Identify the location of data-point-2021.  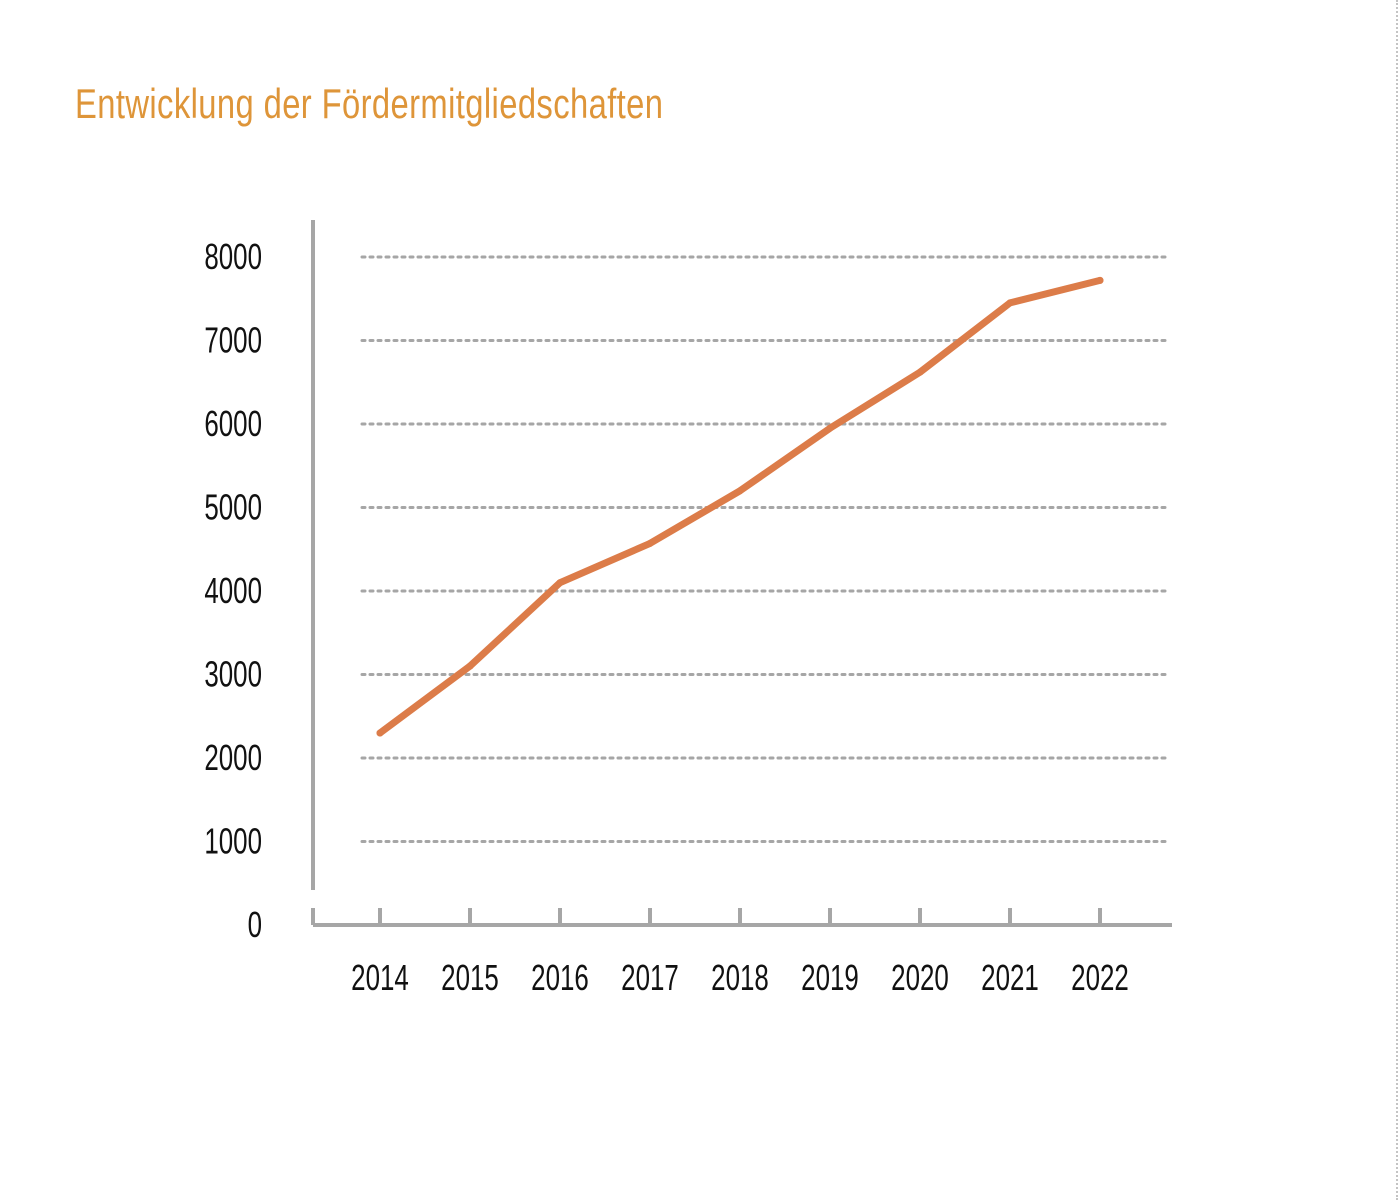
(1010, 303).